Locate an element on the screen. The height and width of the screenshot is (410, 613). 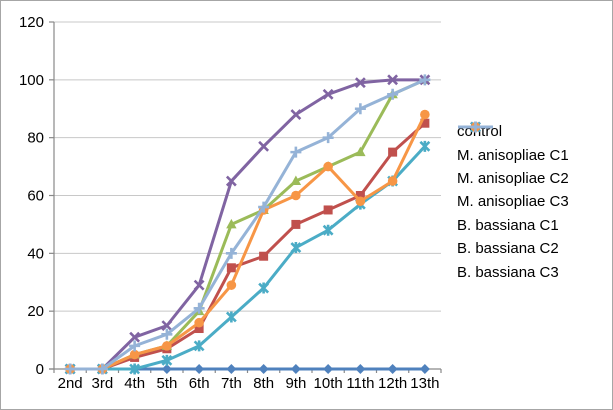
legend-item-b-bassiana-c2: B. bassiana C2 is located at coordinates (513, 191).